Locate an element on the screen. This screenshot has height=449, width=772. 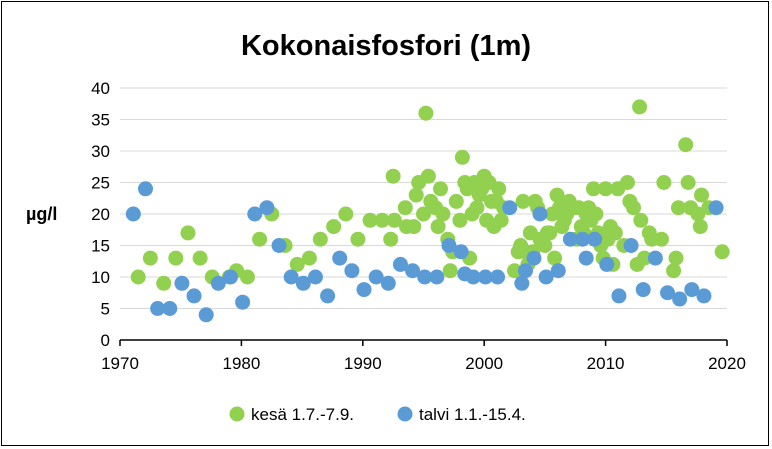
y-tick-label: 10 is located at coordinates (100, 277).